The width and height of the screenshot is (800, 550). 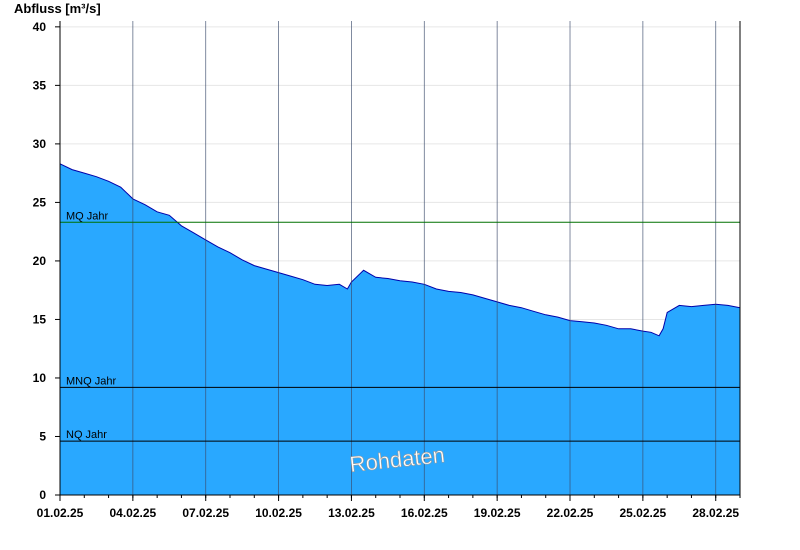 I want to click on y-tick-label: 30, so click(x=40, y=144).